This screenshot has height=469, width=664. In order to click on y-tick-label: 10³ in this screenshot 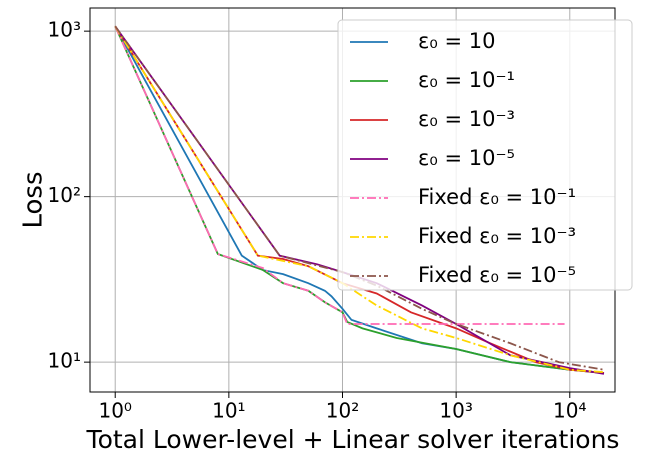, I will do `click(64, 30)`.